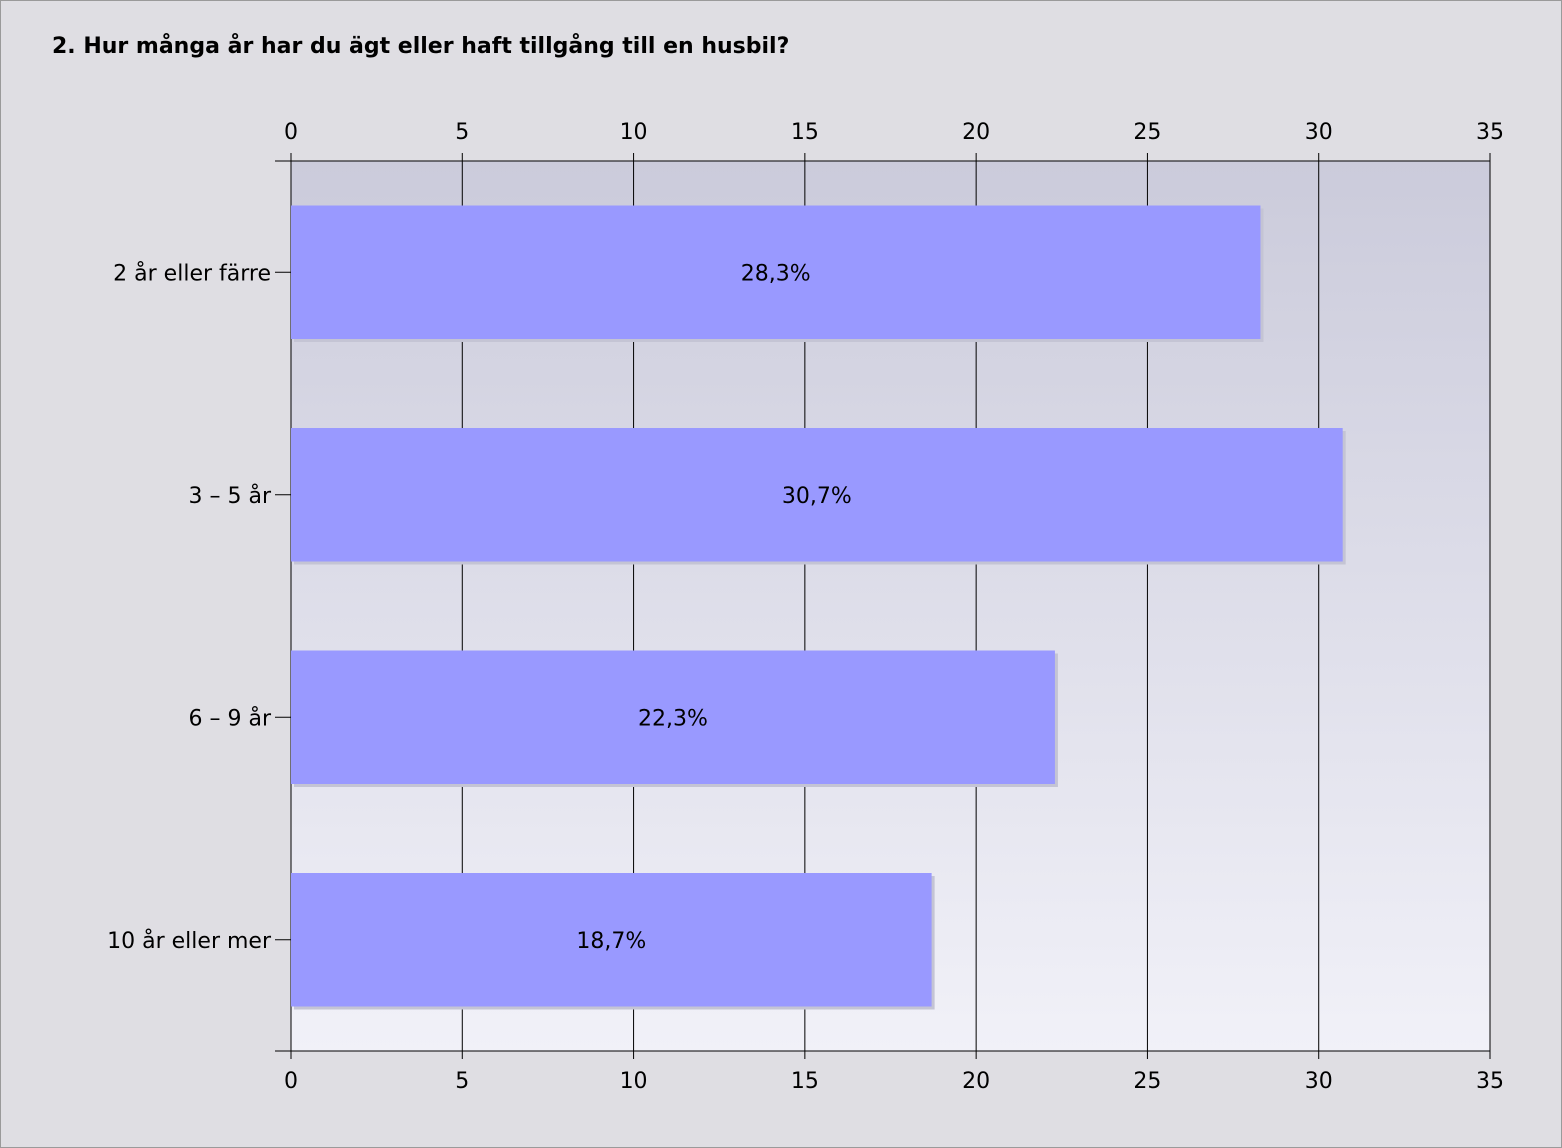 This screenshot has width=1562, height=1148. What do you see at coordinates (291, 1081) in the screenshot?
I see `x-tick-label-bottom: 0` at bounding box center [291, 1081].